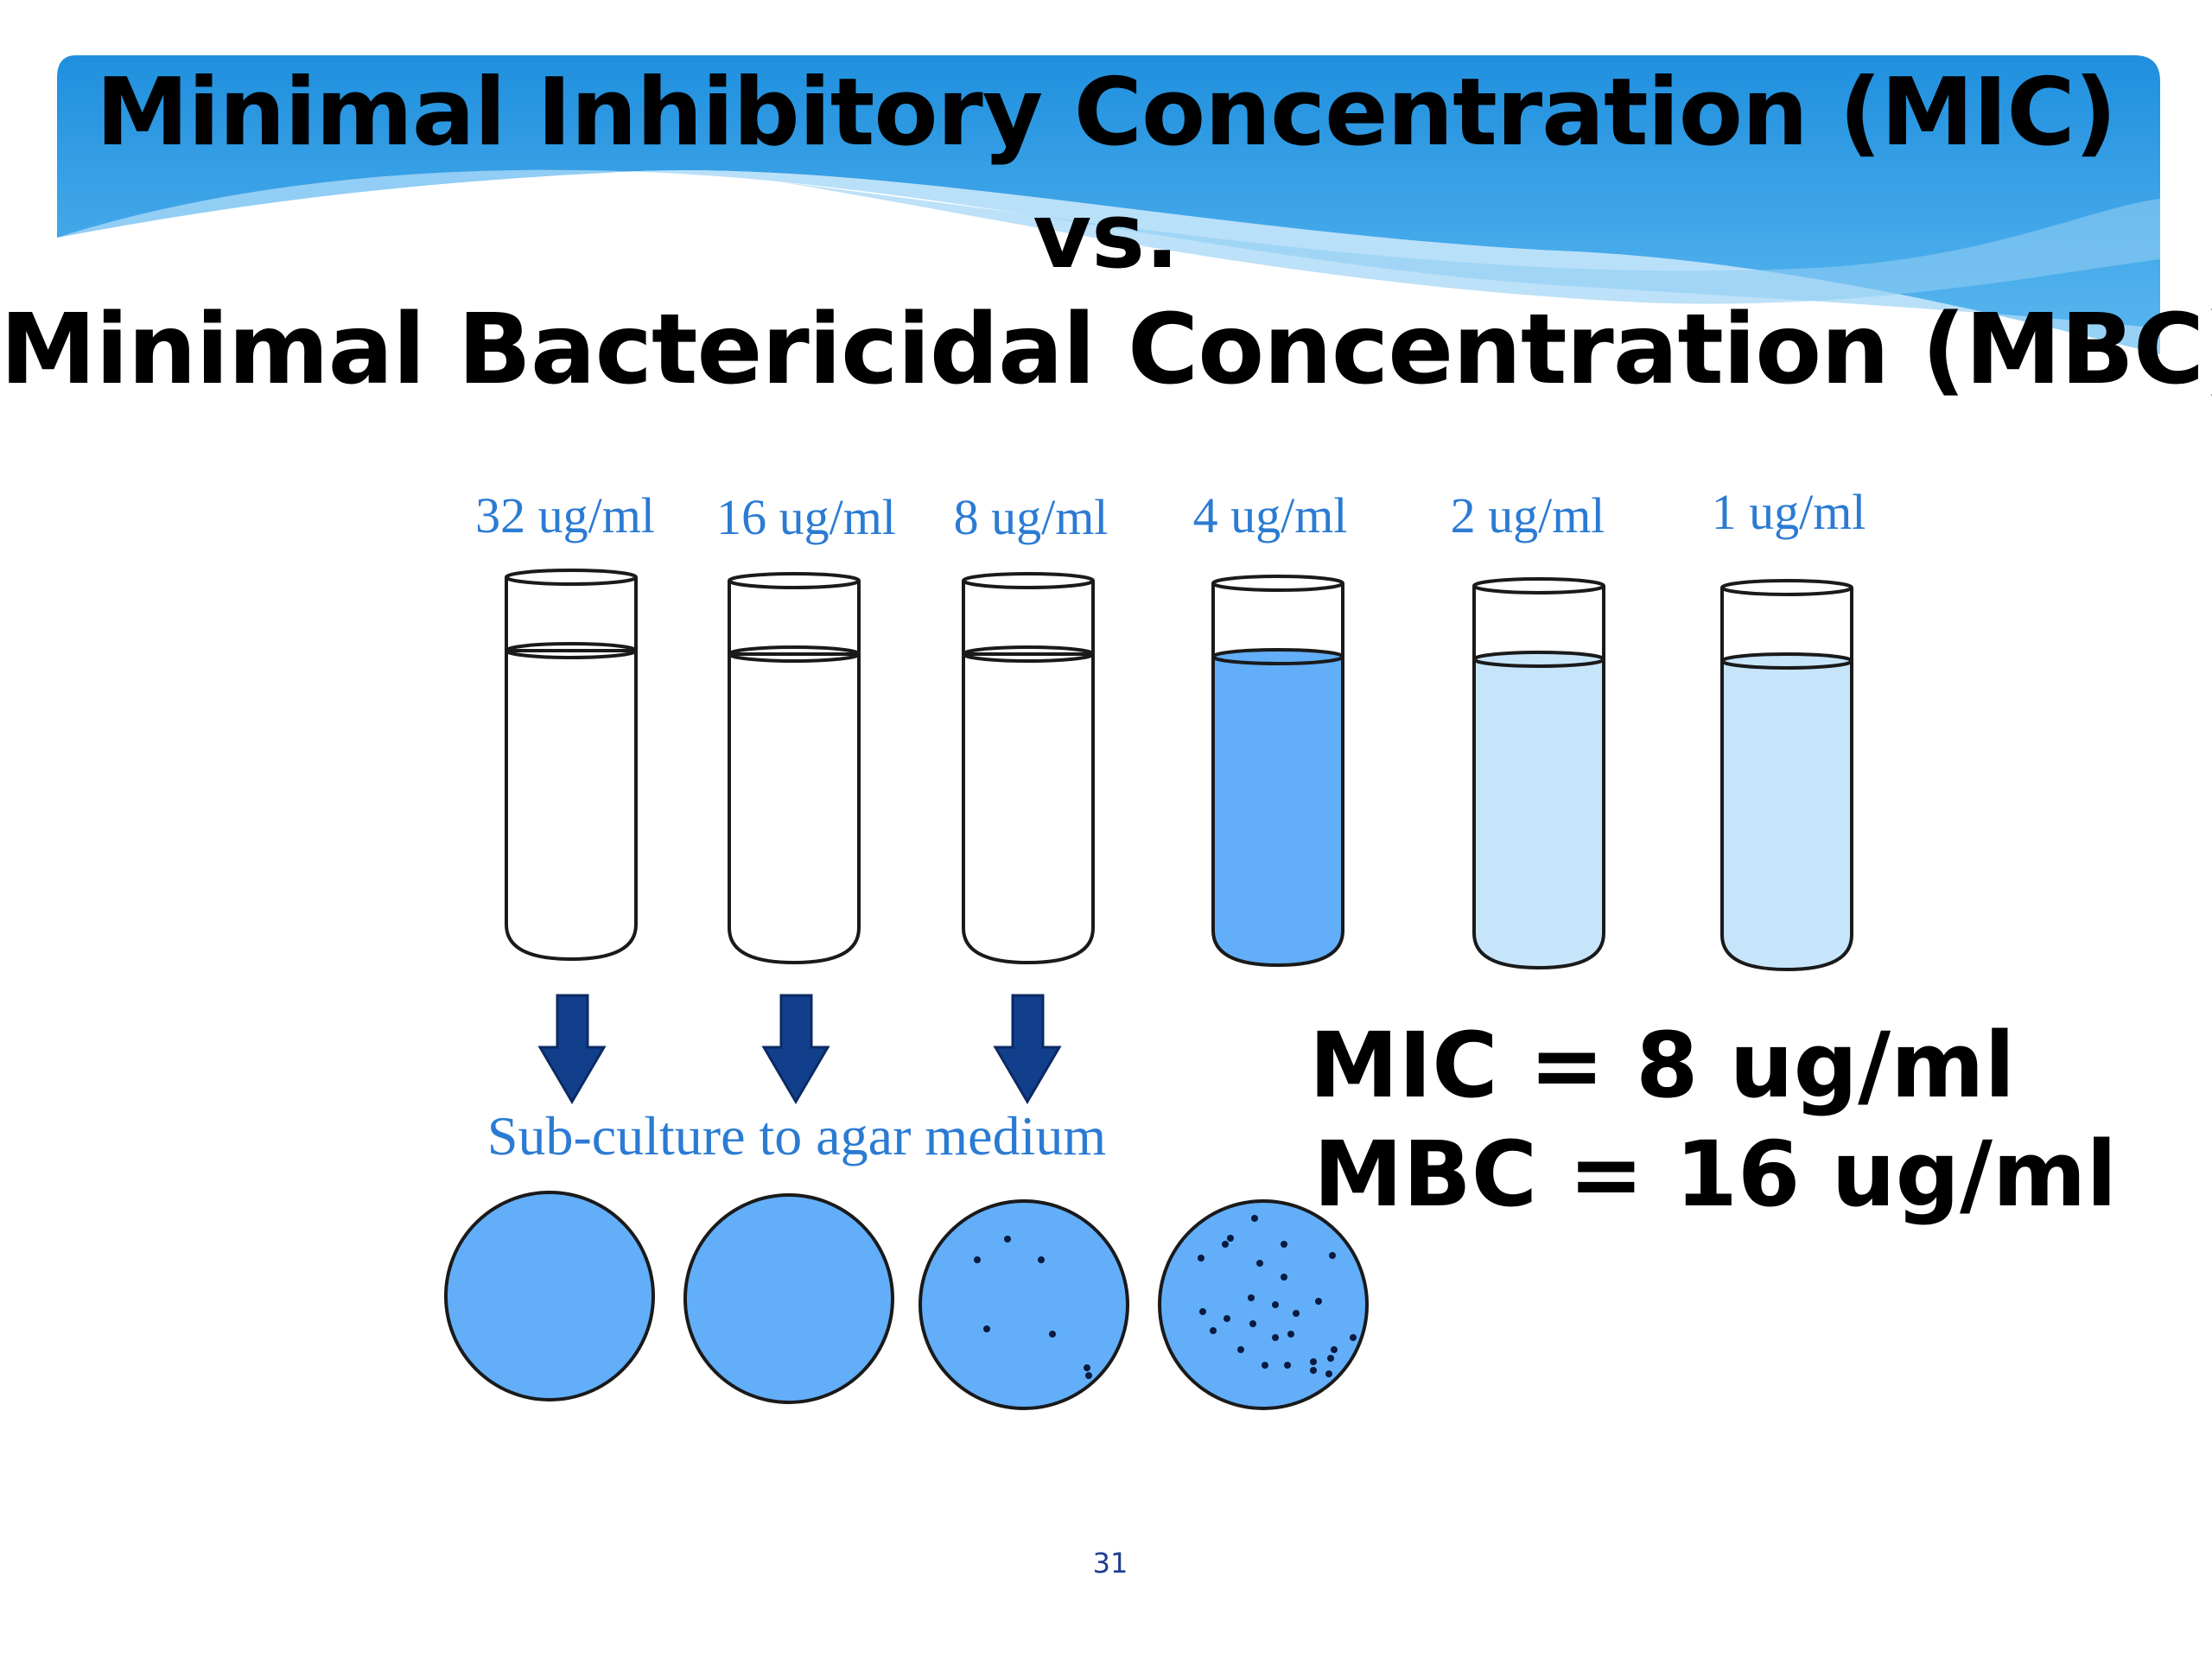 This screenshot has height=1659, width=2212. I want to click on page-number: 31, so click(1110, 1563).